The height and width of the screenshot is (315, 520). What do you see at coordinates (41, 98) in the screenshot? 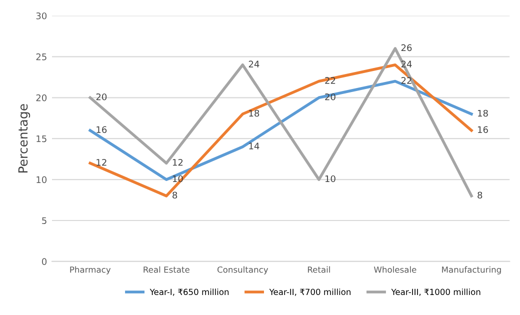
I see `y-tick-label: 20` at bounding box center [41, 98].